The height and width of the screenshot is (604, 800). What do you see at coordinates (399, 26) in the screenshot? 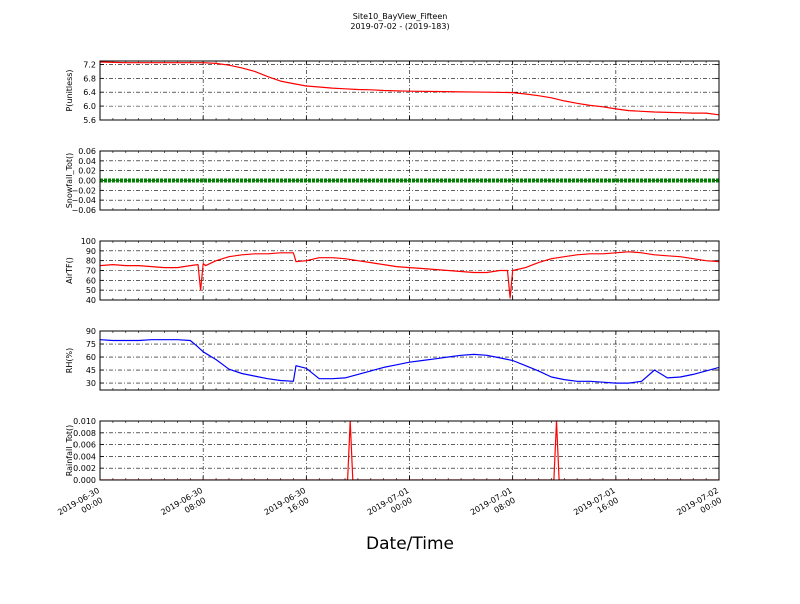
I see `chart-subtitle: 2019-07-02 - (2019-183)` at bounding box center [399, 26].